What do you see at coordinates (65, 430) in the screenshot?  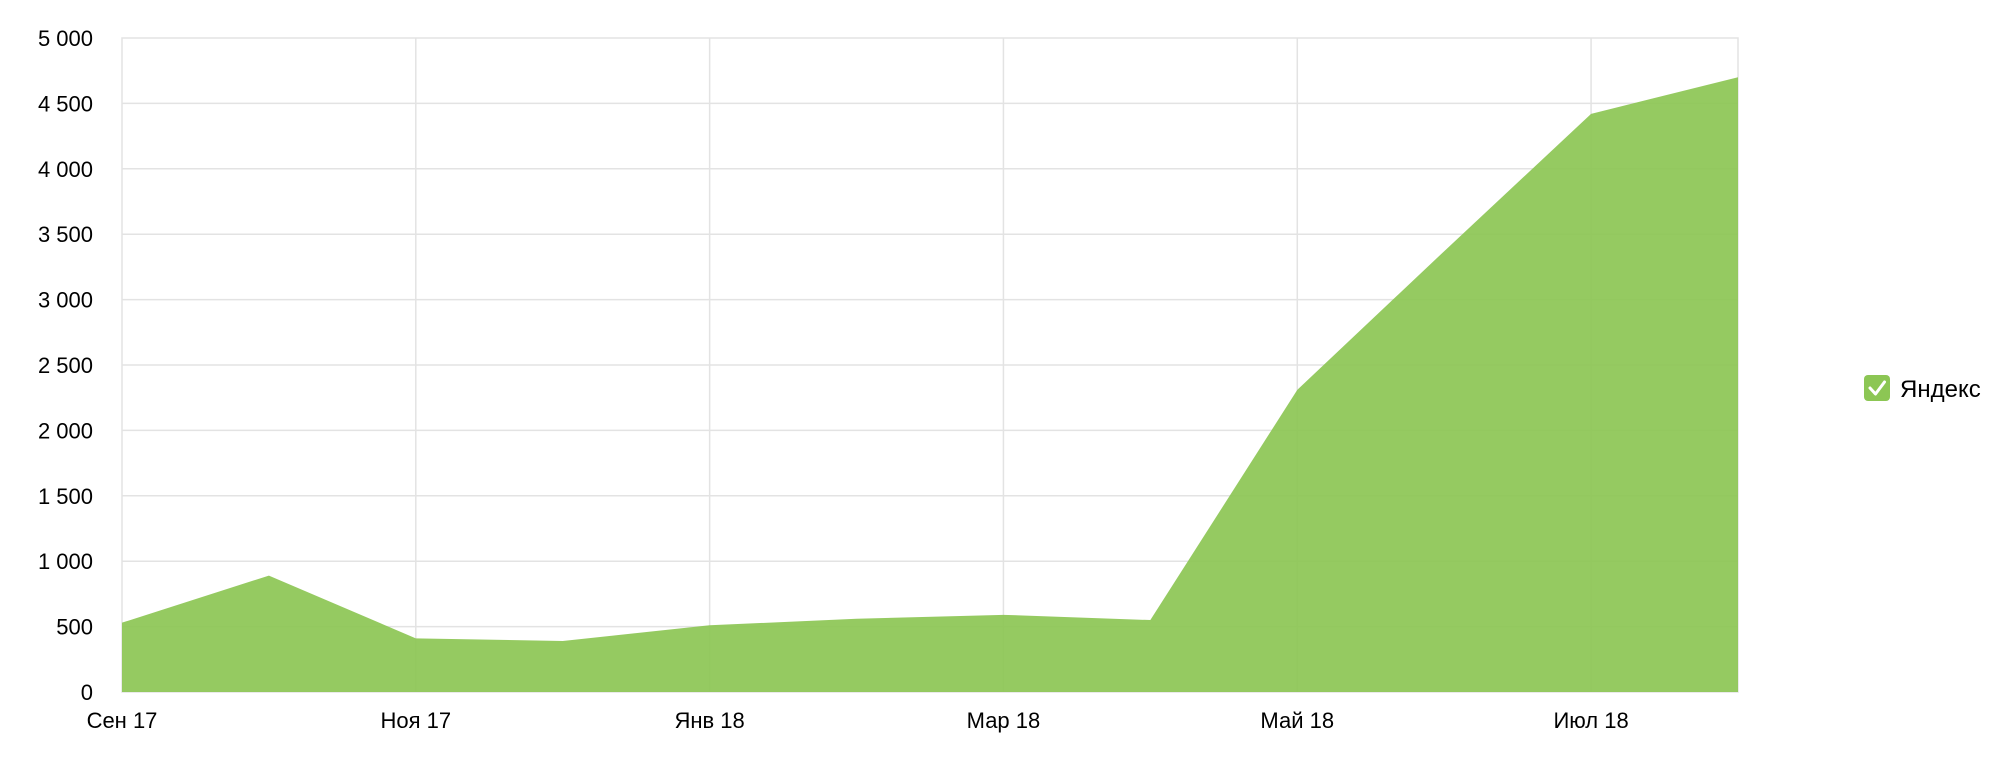 I see `y-tick-label: 2 000` at bounding box center [65, 430].